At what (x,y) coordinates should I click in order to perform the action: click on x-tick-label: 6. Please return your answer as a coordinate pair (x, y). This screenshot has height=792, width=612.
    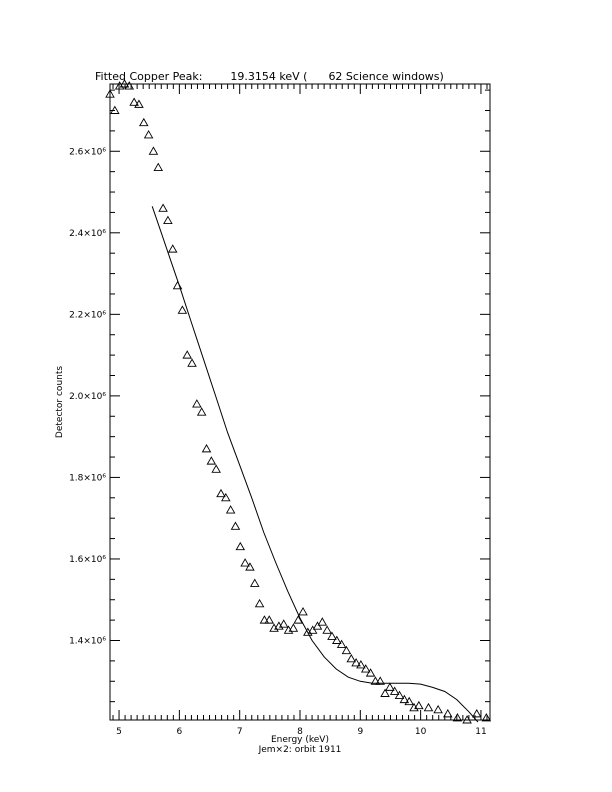
    Looking at the image, I should click on (179, 732).